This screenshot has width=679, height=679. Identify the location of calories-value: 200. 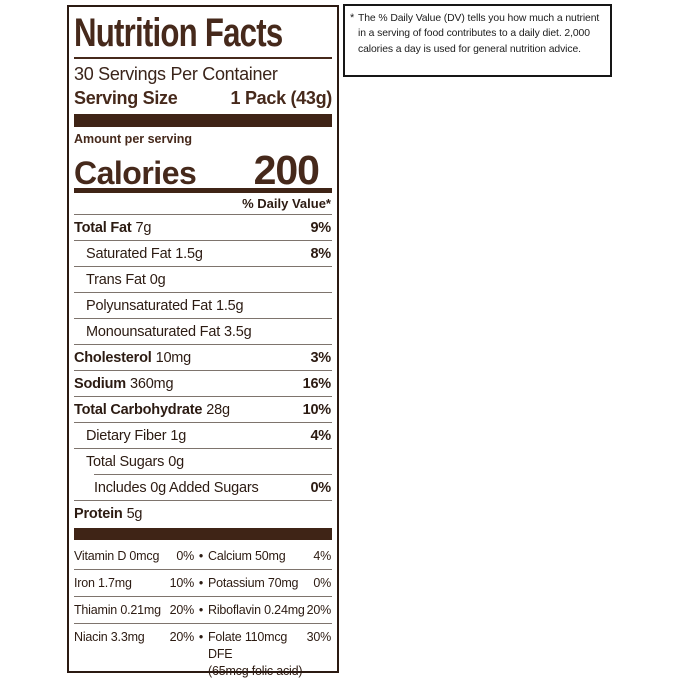
(286, 170).